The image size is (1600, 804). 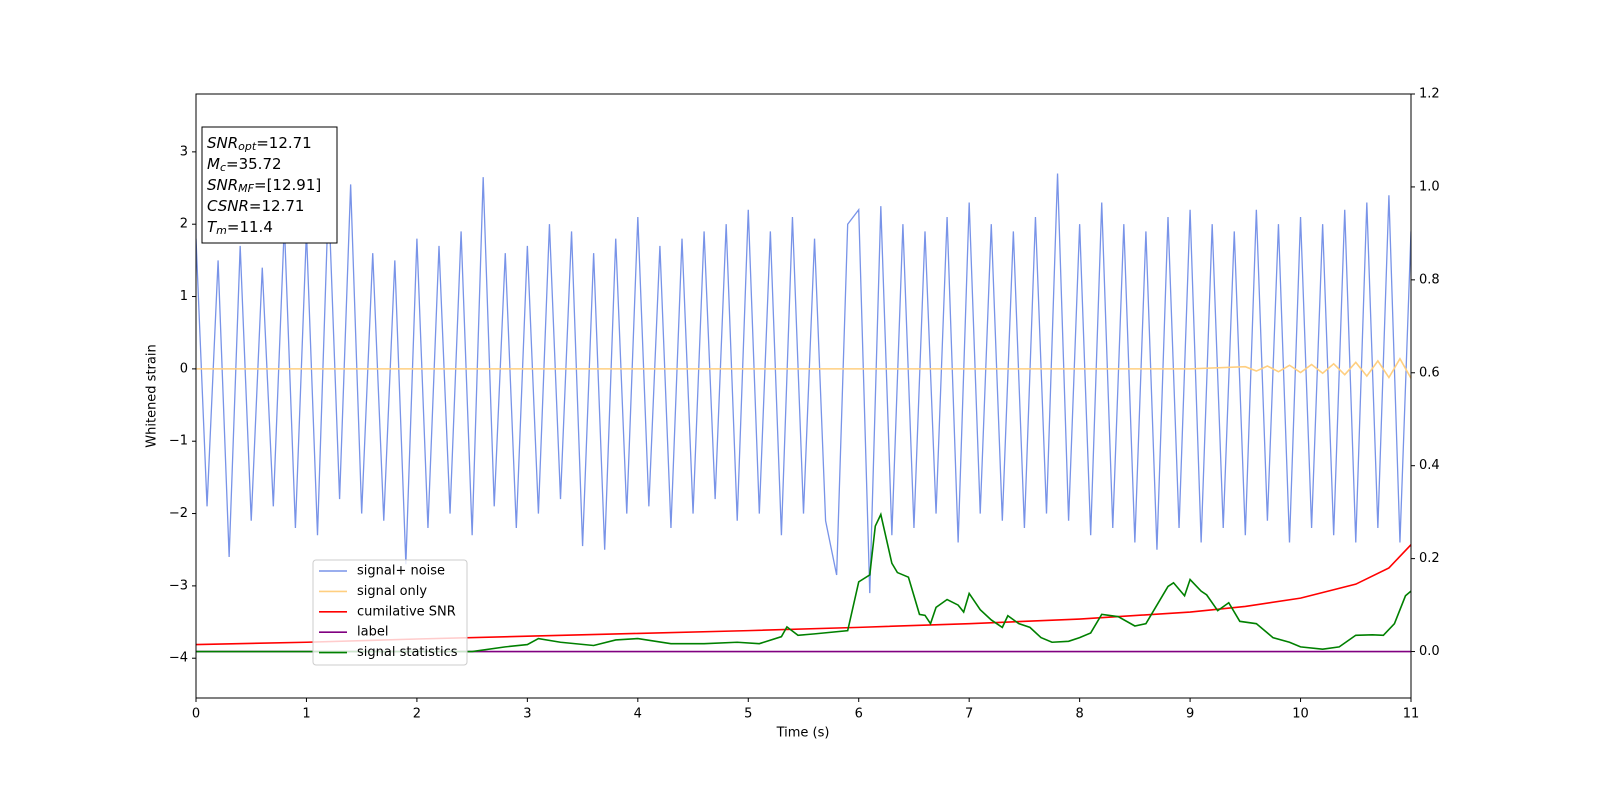 What do you see at coordinates (178, 441) in the screenshot?
I see `y-tick-label: −1` at bounding box center [178, 441].